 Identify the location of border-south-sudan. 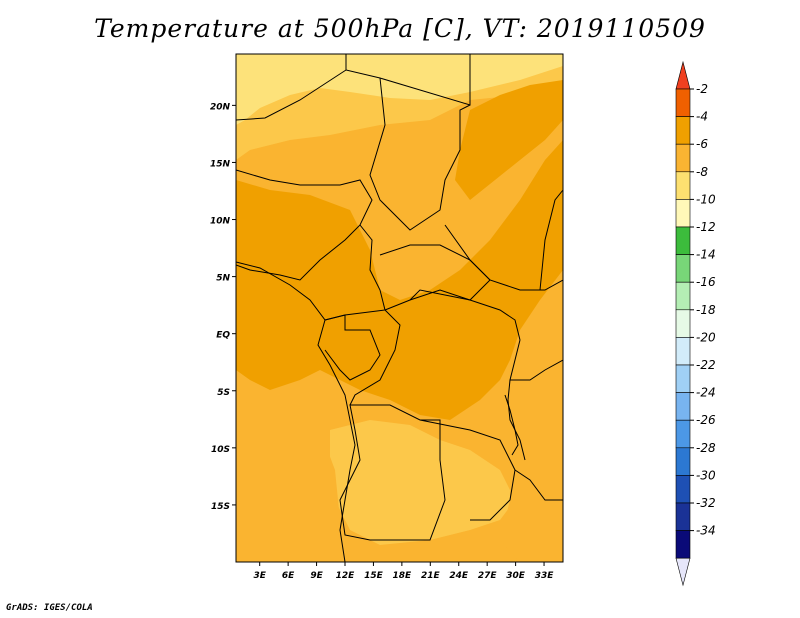
(503, 257).